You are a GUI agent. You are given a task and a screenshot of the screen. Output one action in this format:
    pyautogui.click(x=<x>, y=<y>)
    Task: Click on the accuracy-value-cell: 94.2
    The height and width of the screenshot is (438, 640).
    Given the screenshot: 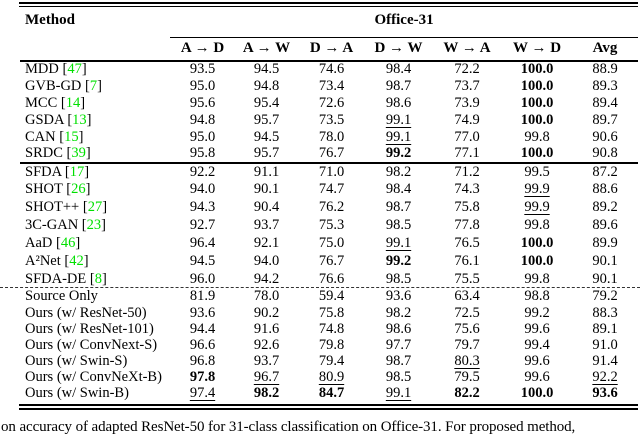 What is the action you would take?
    pyautogui.click(x=266, y=280)
    